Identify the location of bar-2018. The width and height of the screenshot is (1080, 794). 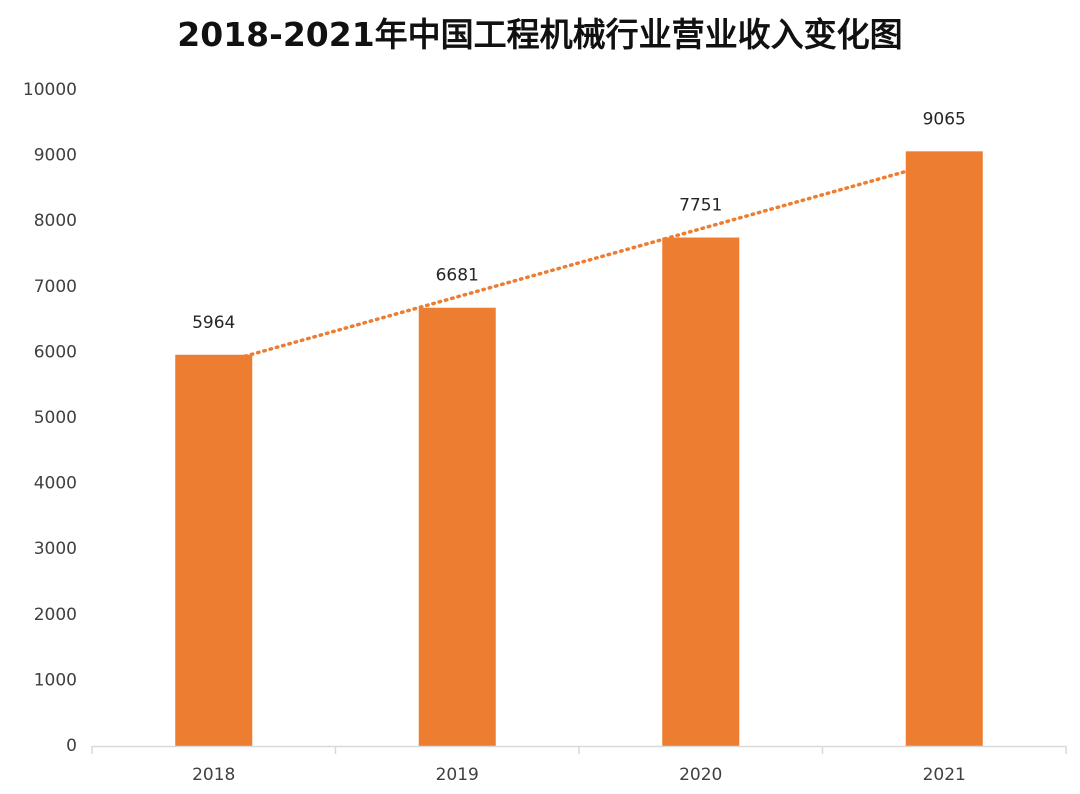
(214, 550).